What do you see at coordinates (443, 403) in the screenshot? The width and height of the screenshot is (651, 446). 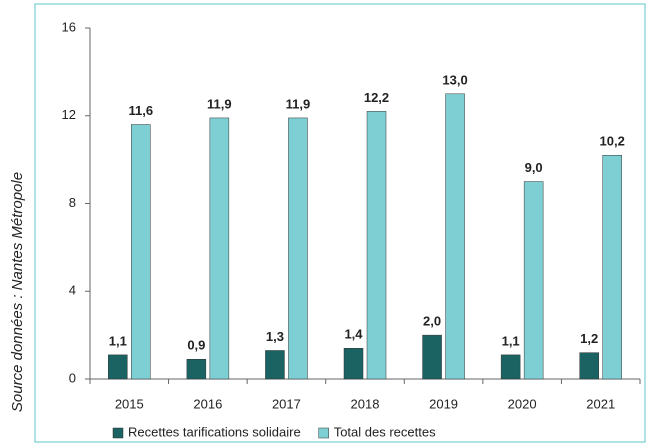 I see `x-tick-label: 2019` at bounding box center [443, 403].